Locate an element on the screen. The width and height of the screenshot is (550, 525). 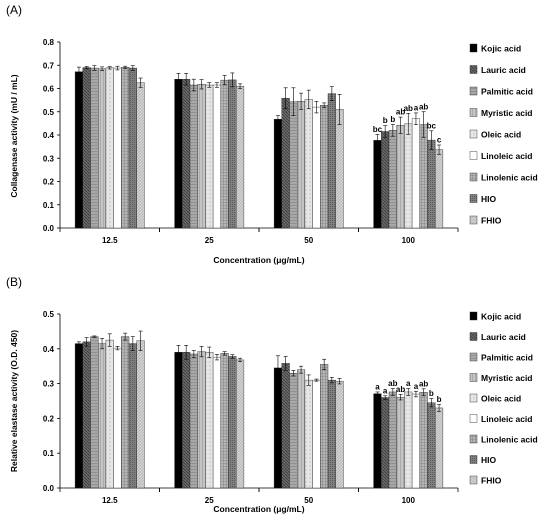
y-axis-label: Relative elastase activity (O.D. 450) is located at coordinates (14, 401).